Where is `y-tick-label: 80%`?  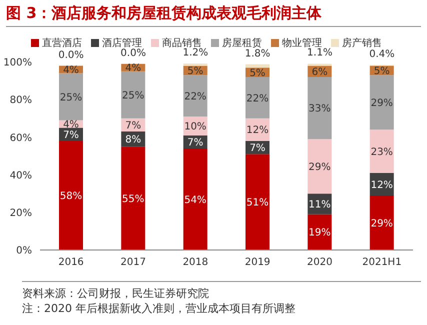
y-tick-label: 80% is located at coordinates (21, 100).